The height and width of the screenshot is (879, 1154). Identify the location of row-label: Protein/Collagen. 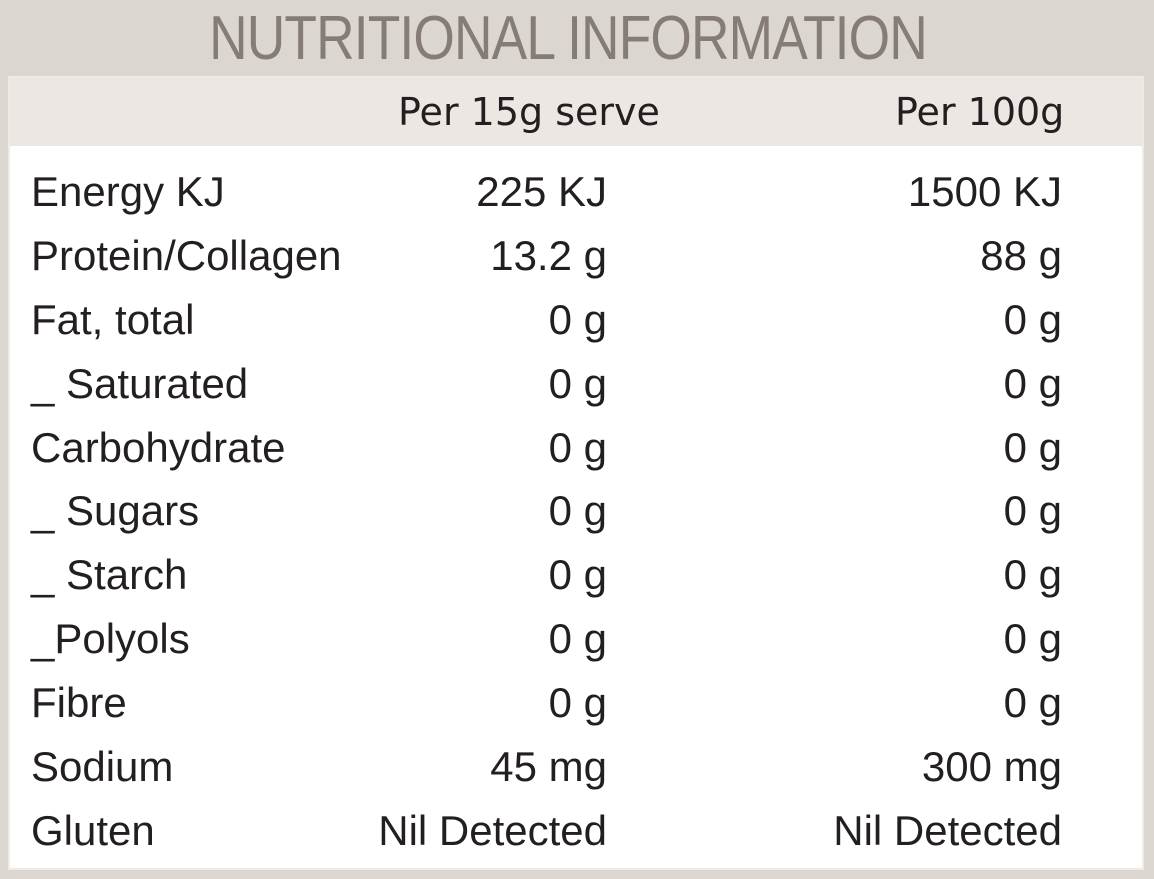
(186, 256).